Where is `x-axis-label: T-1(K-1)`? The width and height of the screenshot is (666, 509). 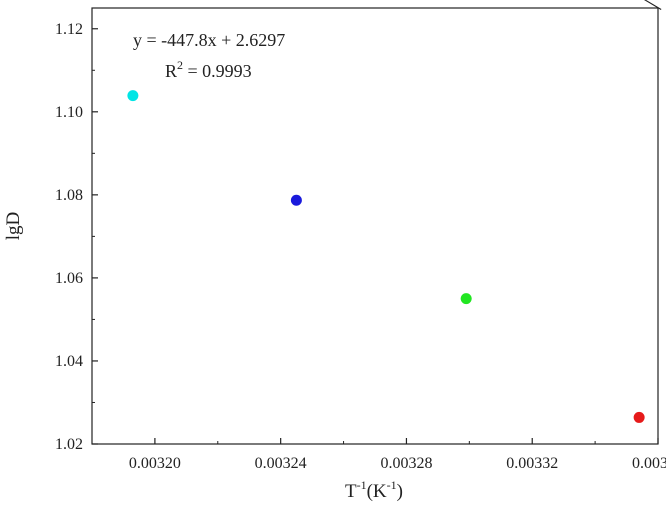
x-axis-label: T-1(K-1) is located at coordinates (374, 490).